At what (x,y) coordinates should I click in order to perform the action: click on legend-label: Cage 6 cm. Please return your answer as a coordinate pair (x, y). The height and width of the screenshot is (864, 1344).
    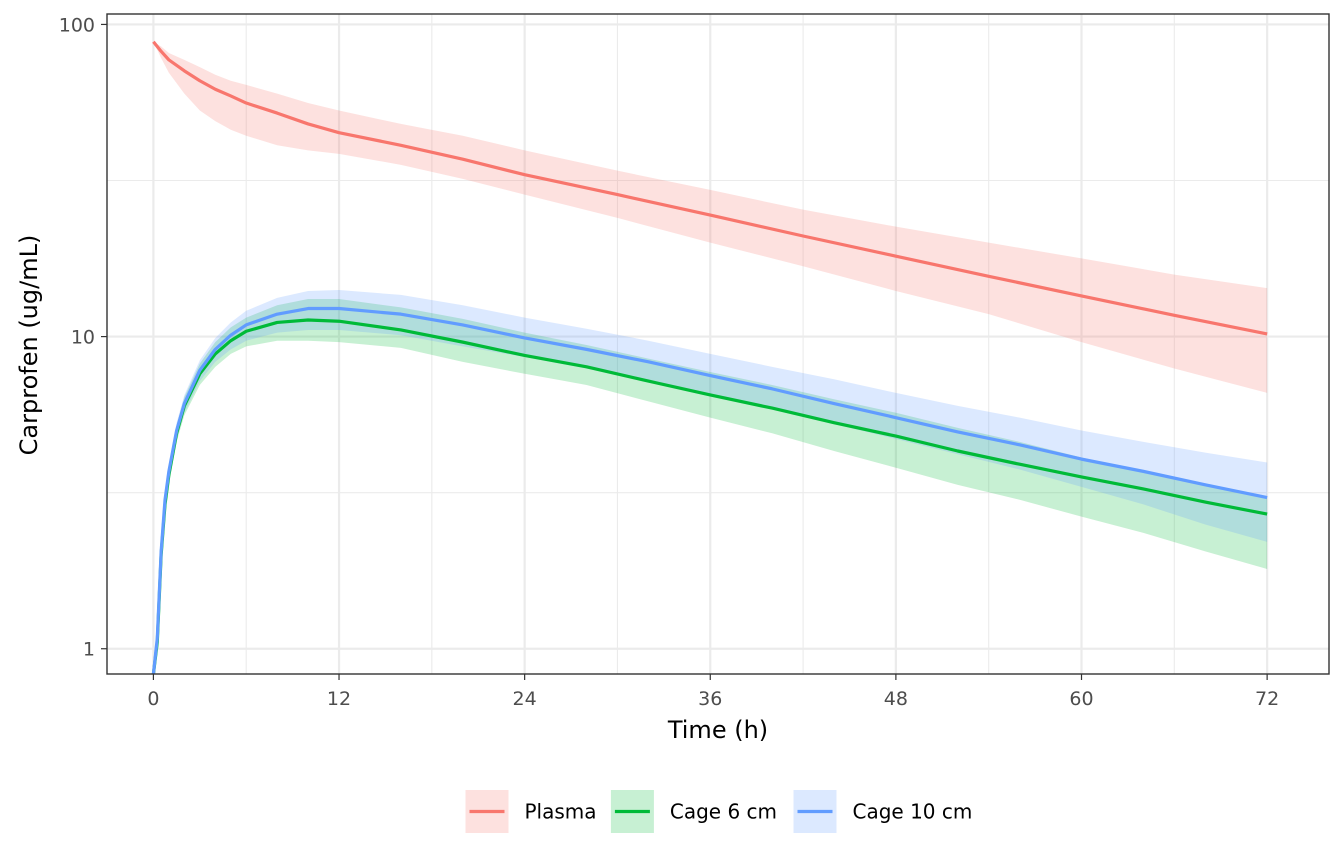
    Looking at the image, I should click on (723, 812).